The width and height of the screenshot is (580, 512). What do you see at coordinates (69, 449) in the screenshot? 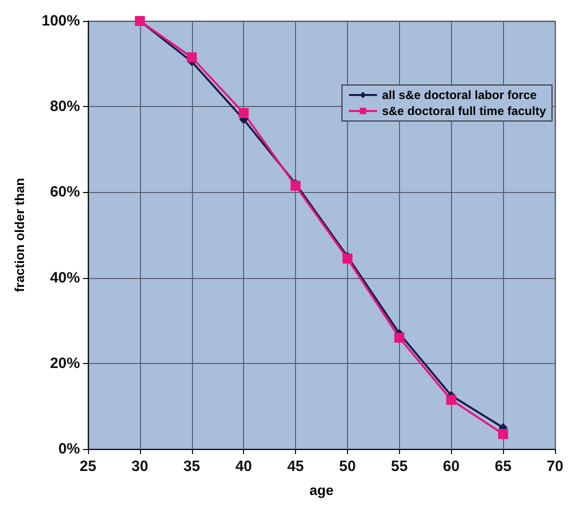
I see `y-tick-label: 0%` at bounding box center [69, 449].